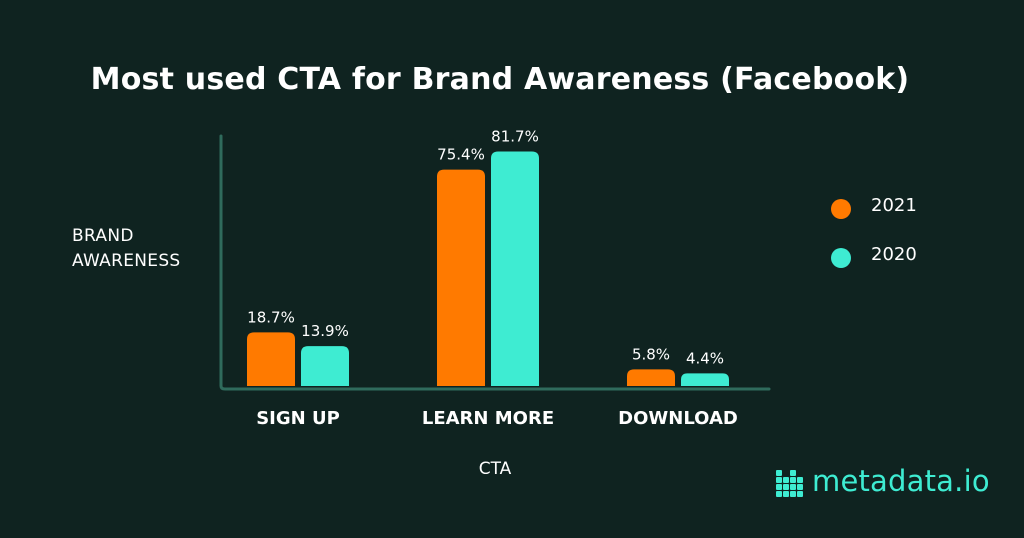 The width and height of the screenshot is (1024, 538). Describe the element at coordinates (271, 317) in the screenshot. I see `data-label-2021-sign-up: 18.7%` at that location.